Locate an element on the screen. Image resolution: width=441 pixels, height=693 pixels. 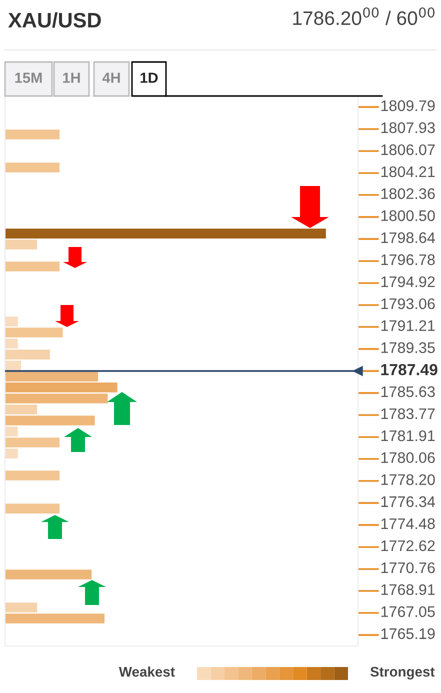
y-tick-label: 1781.91 is located at coordinates (408, 436).